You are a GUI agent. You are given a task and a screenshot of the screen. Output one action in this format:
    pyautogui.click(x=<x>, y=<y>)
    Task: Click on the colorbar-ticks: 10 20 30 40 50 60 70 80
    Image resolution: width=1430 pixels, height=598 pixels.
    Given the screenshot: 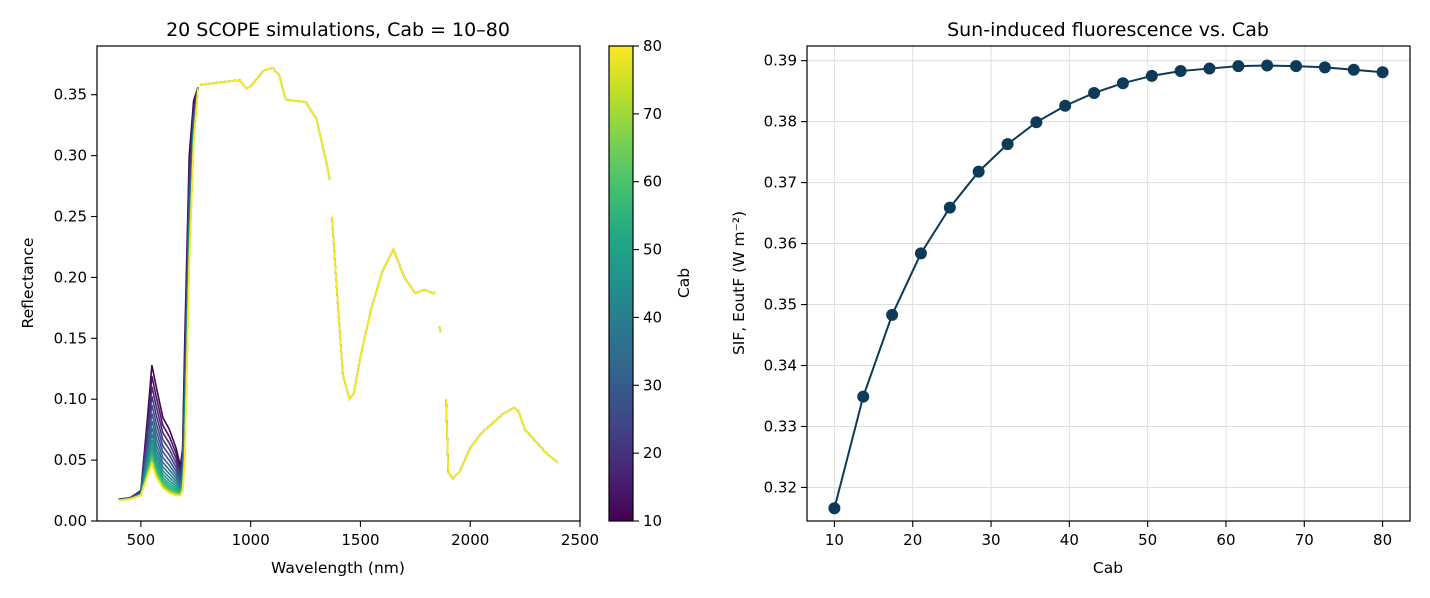 What is the action you would take?
    pyautogui.click(x=647, y=283)
    